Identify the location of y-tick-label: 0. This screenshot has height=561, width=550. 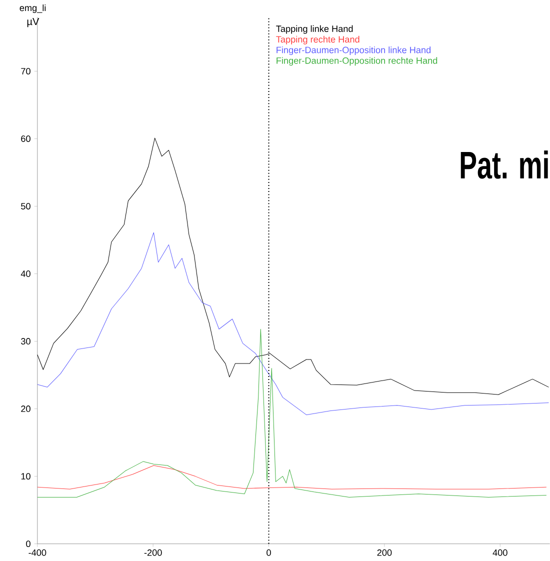
(28, 544).